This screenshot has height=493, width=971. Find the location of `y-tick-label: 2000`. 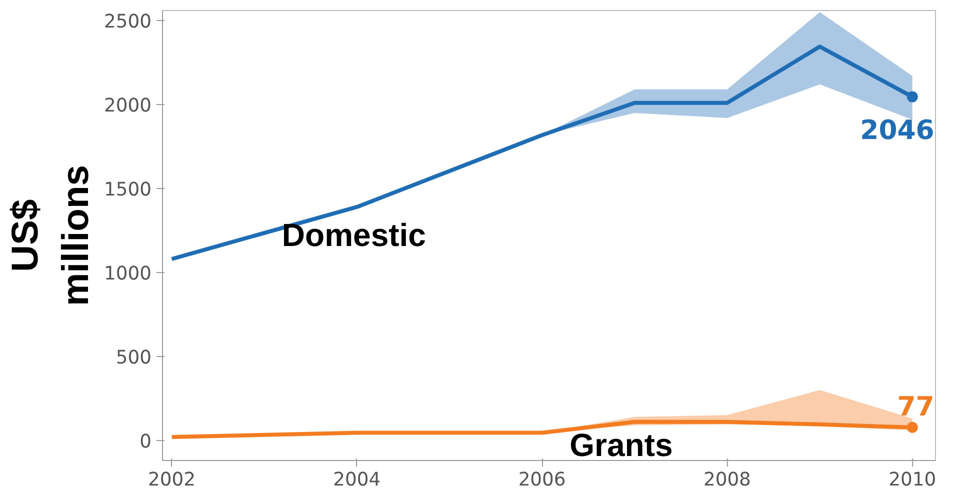

y-tick-label: 2000 is located at coordinates (128, 106).